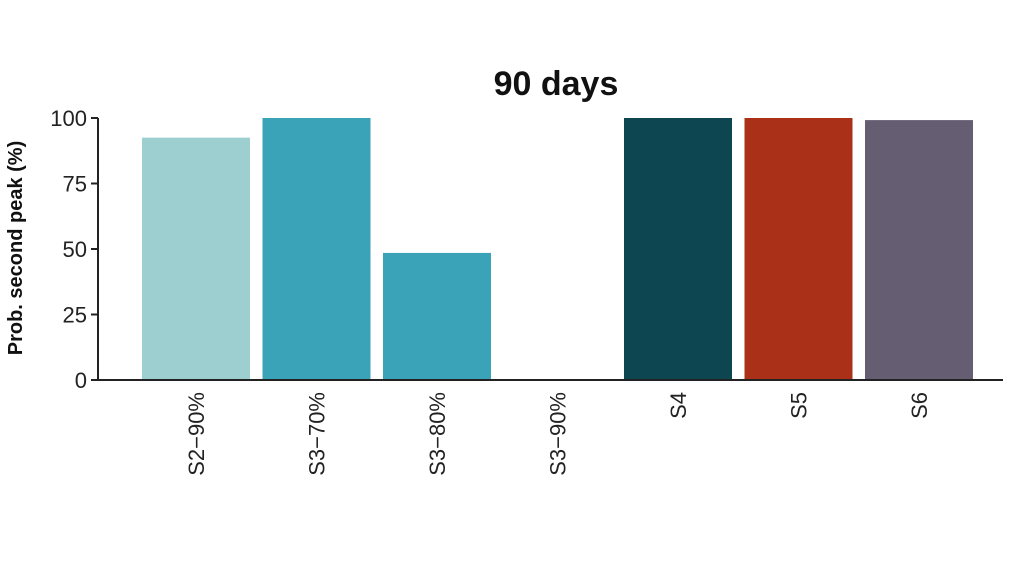 This screenshot has height=576, width=1024. What do you see at coordinates (68, 118) in the screenshot?
I see `y-tick-label-100: 100` at bounding box center [68, 118].